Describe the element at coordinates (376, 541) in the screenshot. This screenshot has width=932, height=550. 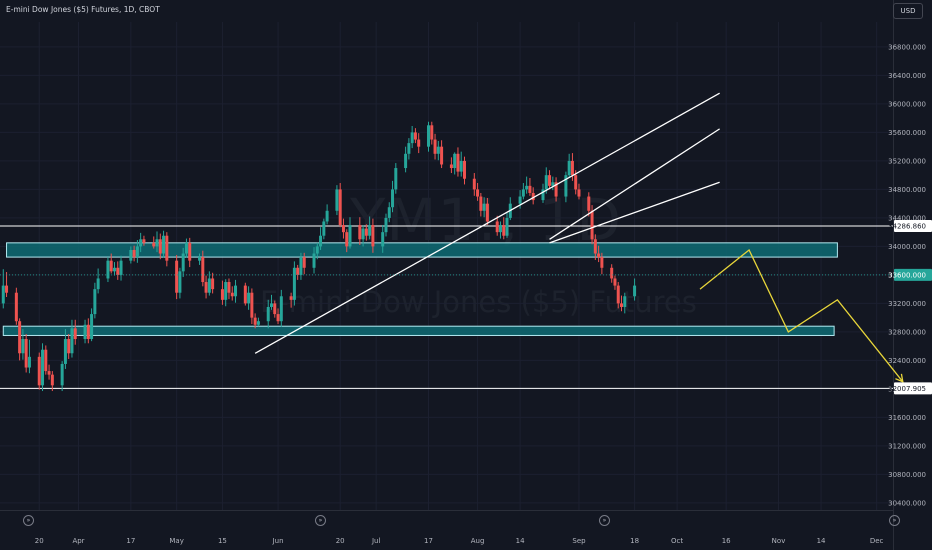
I see `time-tick-label: Jul` at that location.